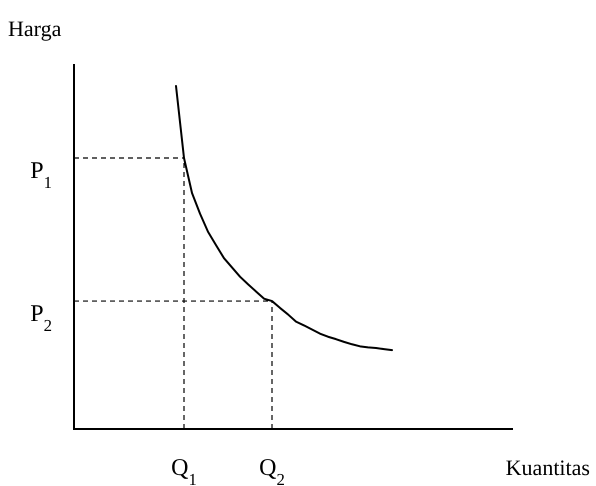 This screenshot has height=486, width=596. What do you see at coordinates (272, 470) in the screenshot?
I see `x-tick-label: Q$_{2}$` at bounding box center [272, 470].